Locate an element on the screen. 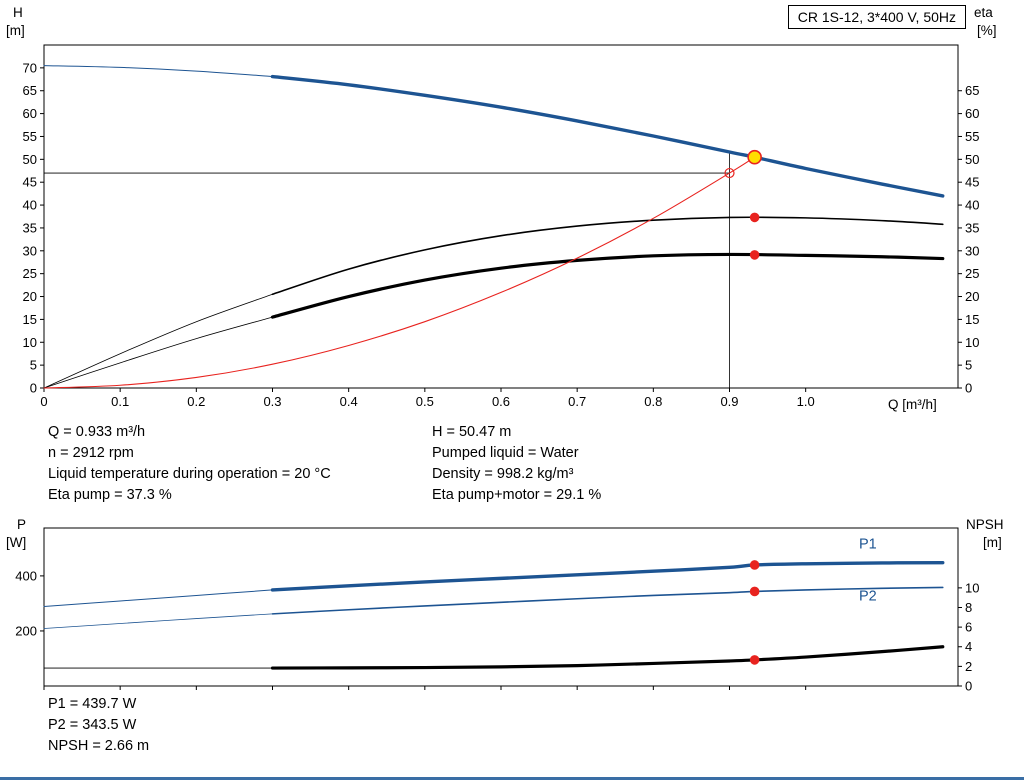  right-y-tick-label: 40 is located at coordinates (972, 205).